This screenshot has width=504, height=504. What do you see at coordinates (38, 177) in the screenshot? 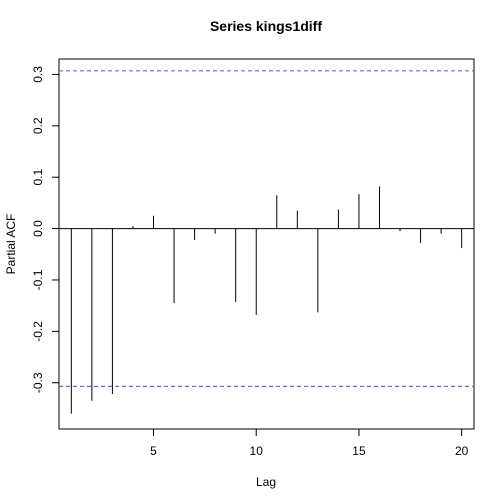
I see `y-tick-label-4: 0.1` at bounding box center [38, 177].